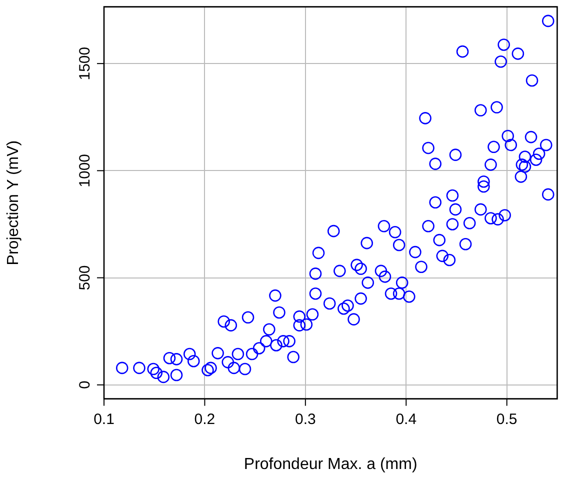 The width and height of the screenshot is (564, 490). What do you see at coordinates (305, 419) in the screenshot?
I see `x-tick-label: 0.3` at bounding box center [305, 419].